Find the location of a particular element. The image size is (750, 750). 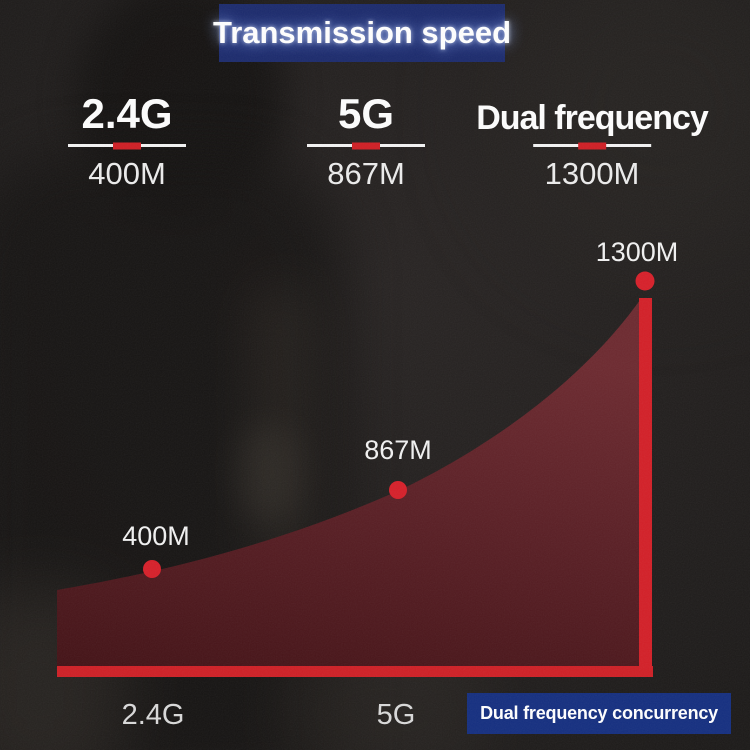

x-axis-label-5g: 5G is located at coordinates (396, 715).